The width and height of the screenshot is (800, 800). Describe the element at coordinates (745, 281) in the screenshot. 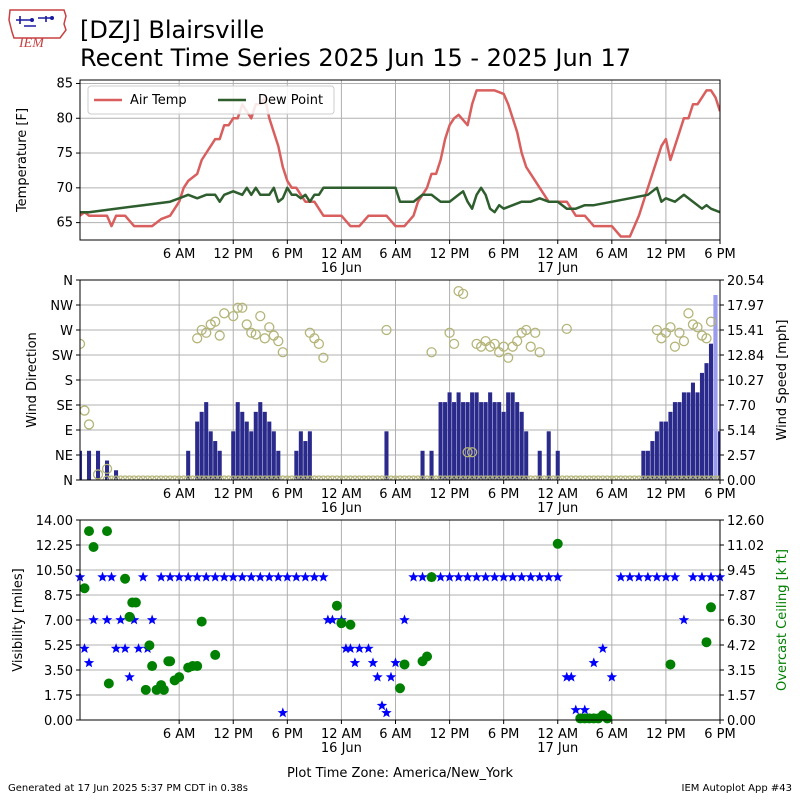

I see `speed-tick-label: 20.54` at that location.